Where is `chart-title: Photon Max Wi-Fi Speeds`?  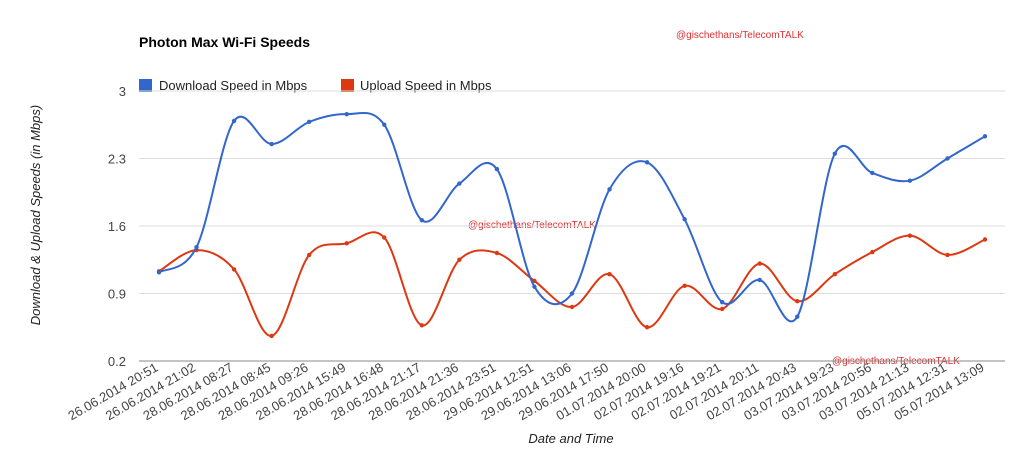
chart-title: Photon Max Wi-Fi Speeds is located at coordinates (224, 42).